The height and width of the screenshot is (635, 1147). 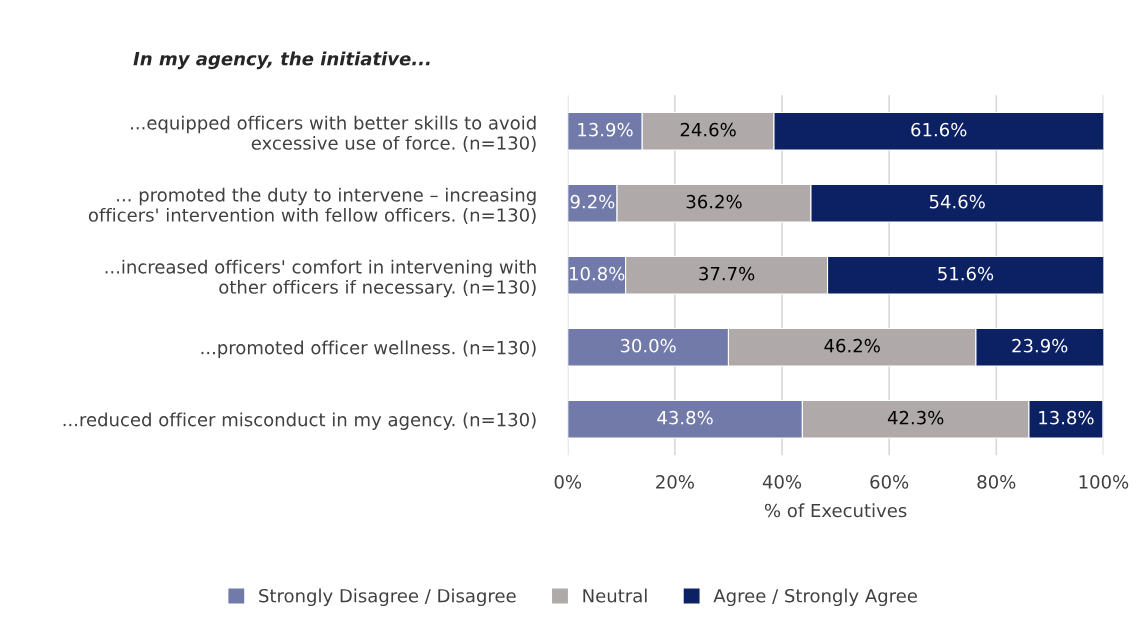 I want to click on x-tick-label: 100%, so click(x=1104, y=482).